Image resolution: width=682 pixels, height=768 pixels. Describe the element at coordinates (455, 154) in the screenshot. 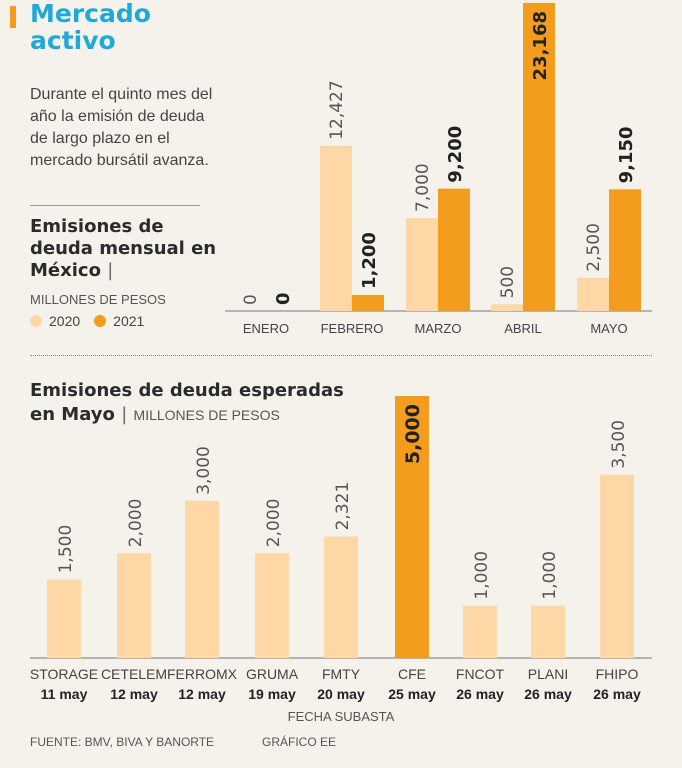

I see `value-2021-marzo: 9,200` at that location.